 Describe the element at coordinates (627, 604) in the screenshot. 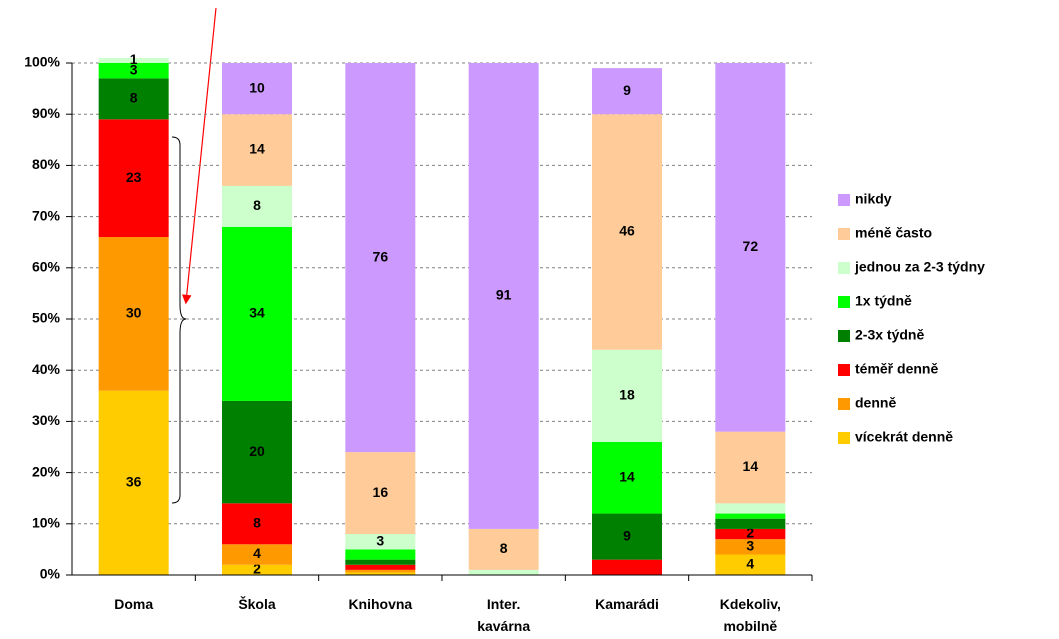

I see `x-tick-label: Kamarádi` at that location.